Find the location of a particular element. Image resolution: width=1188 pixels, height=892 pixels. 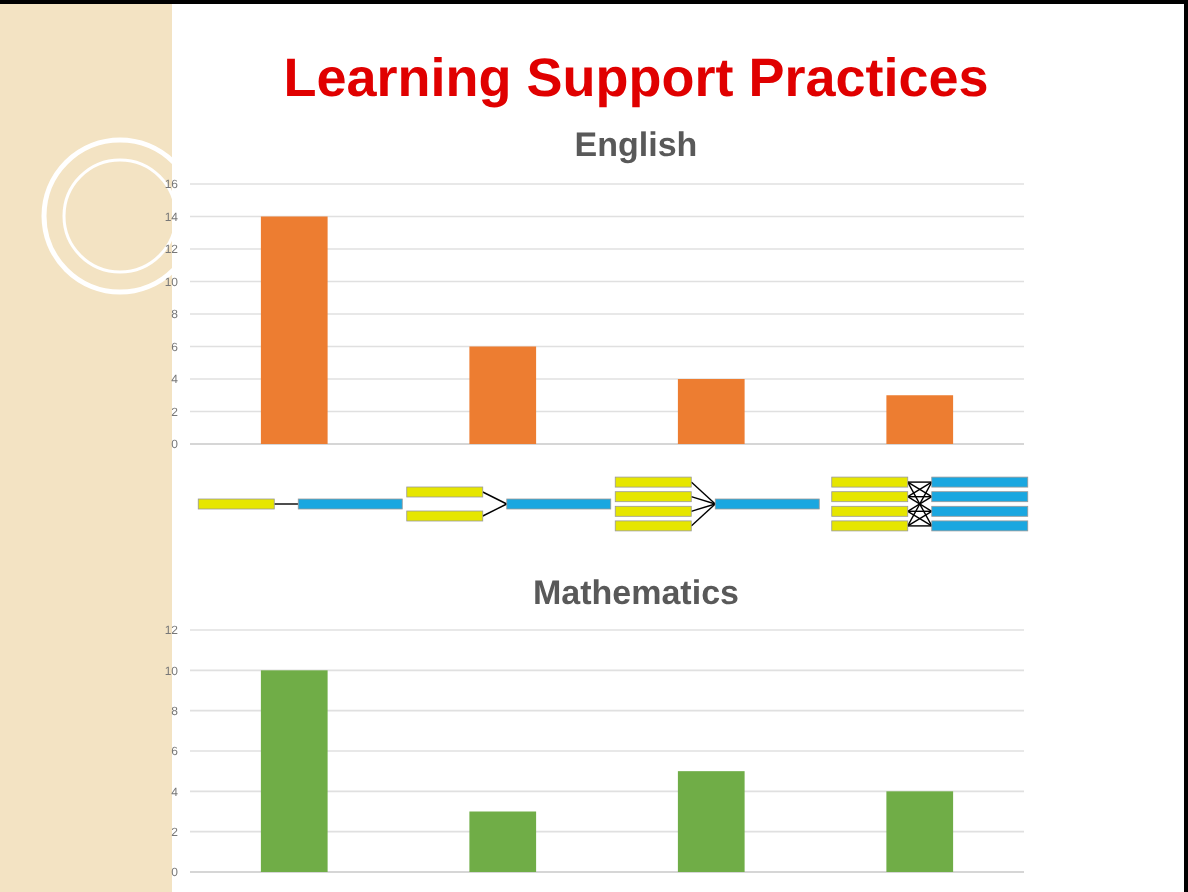

chart-title: Mathematics is located at coordinates (636, 593).